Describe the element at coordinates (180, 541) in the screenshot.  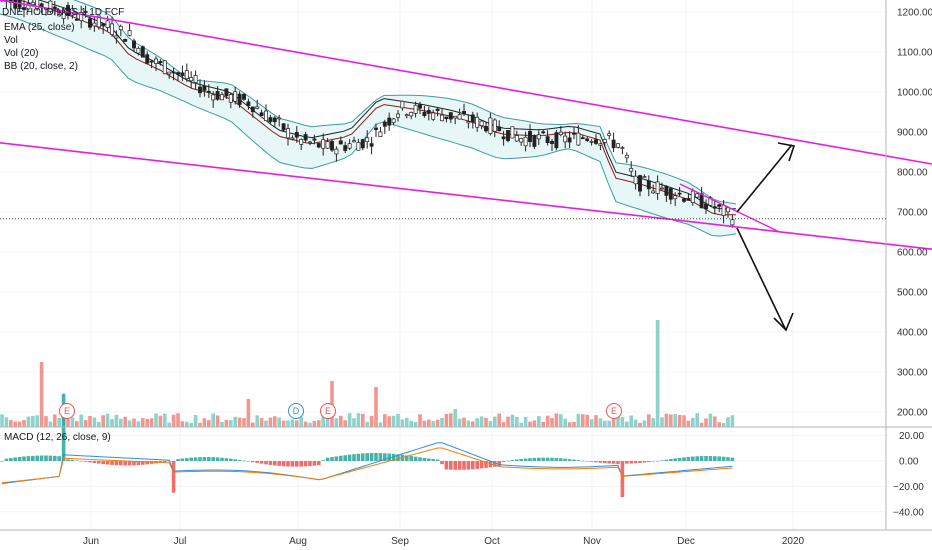
I see `time-tick-label: Jul` at that location.